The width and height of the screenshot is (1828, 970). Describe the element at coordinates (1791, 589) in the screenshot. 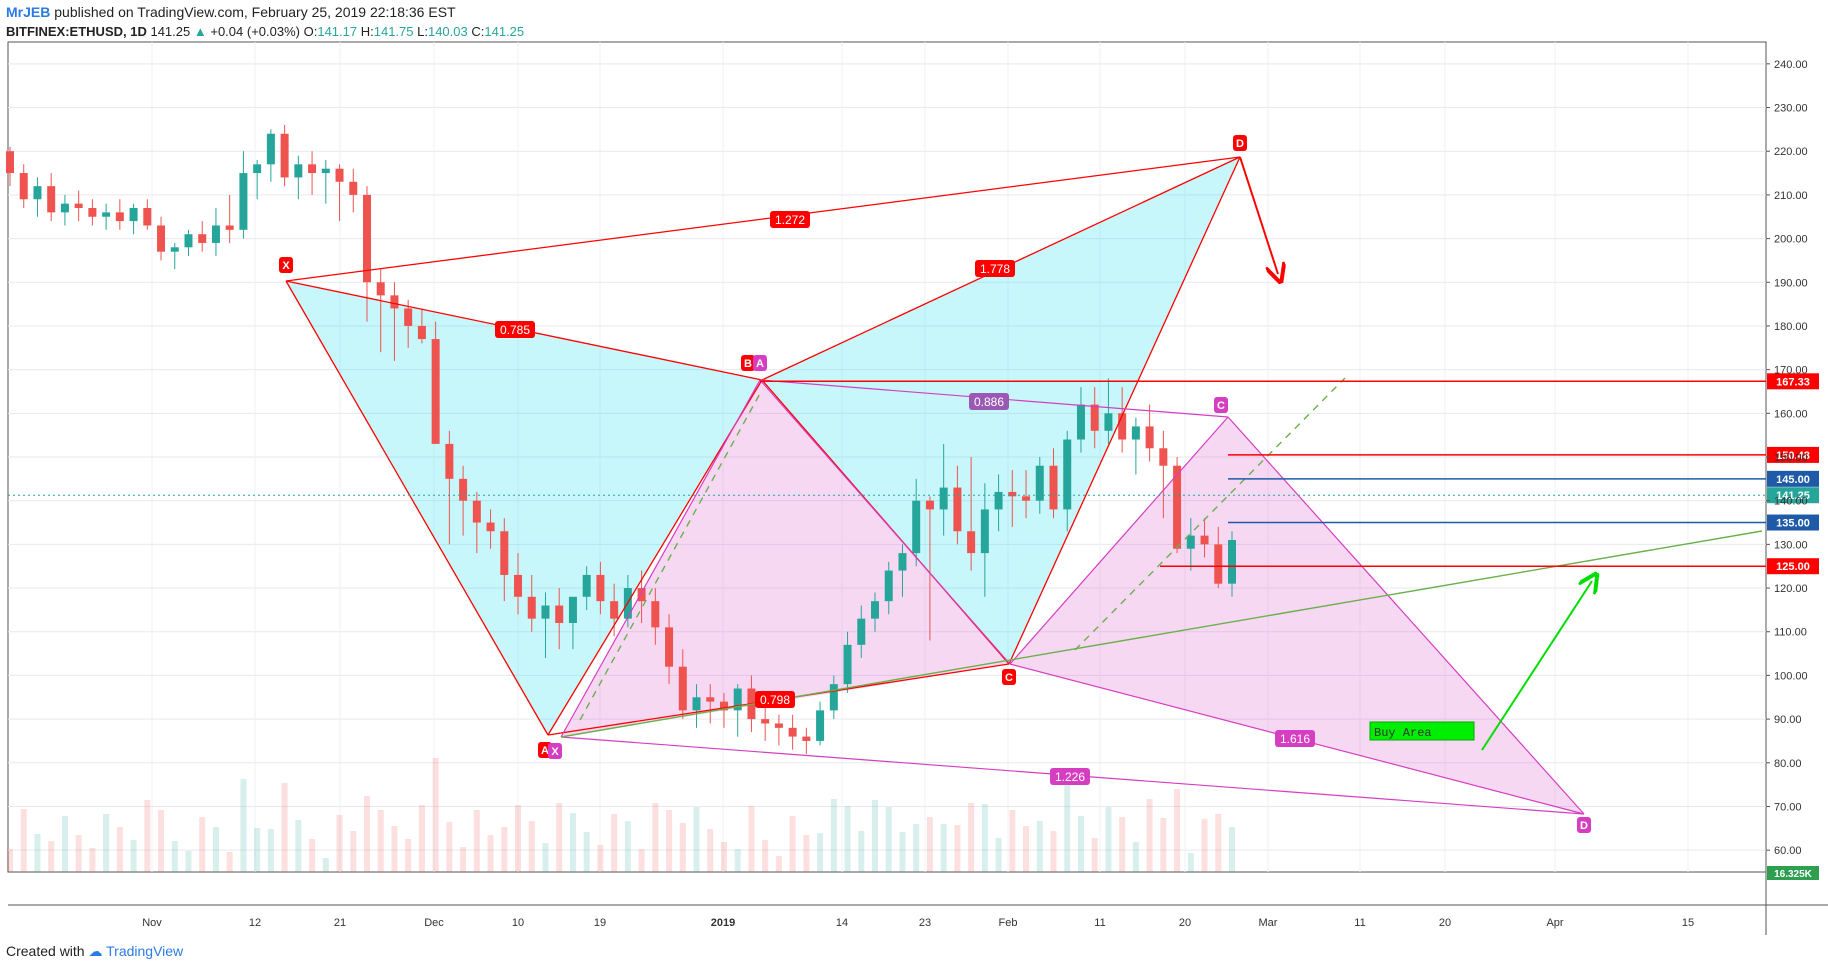

I see `y-tick-label: 120.00` at that location.